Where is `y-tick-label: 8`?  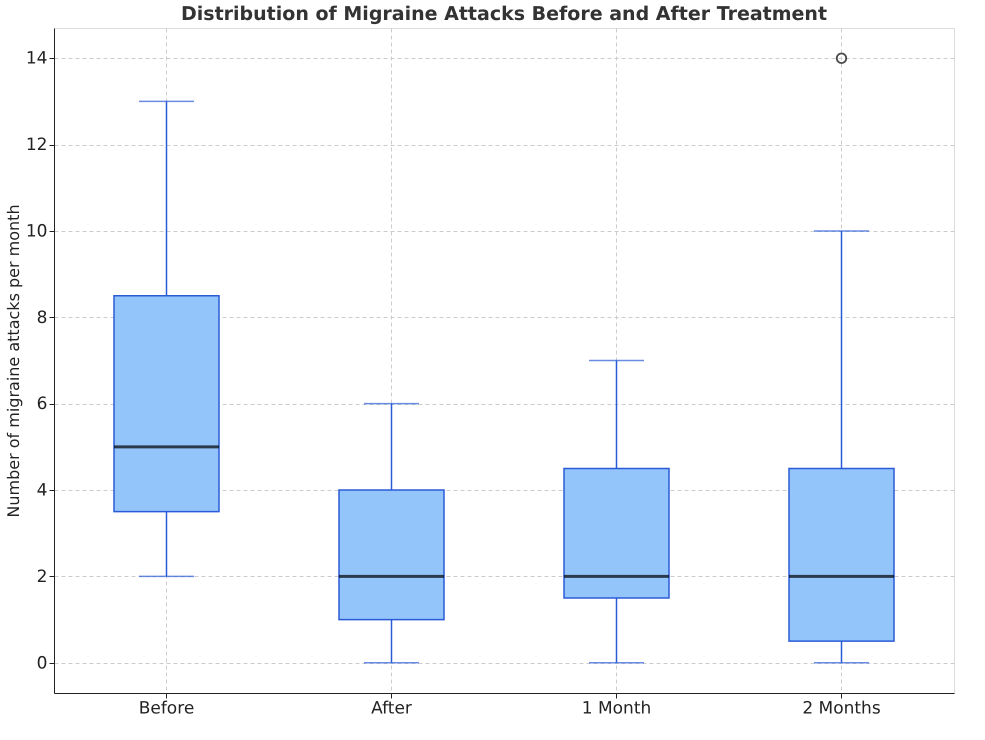 y-tick-label: 8 is located at coordinates (42, 318).